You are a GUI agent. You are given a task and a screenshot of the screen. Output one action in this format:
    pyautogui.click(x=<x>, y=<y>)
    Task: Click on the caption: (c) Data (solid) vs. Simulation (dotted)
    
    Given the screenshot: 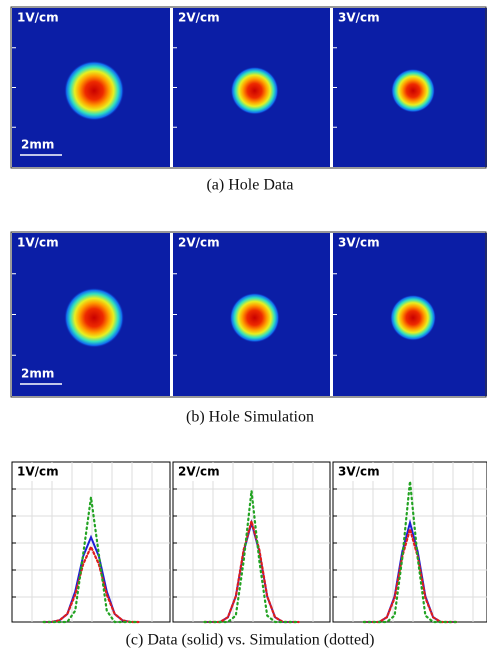 What is the action you would take?
    pyautogui.click(x=250, y=640)
    